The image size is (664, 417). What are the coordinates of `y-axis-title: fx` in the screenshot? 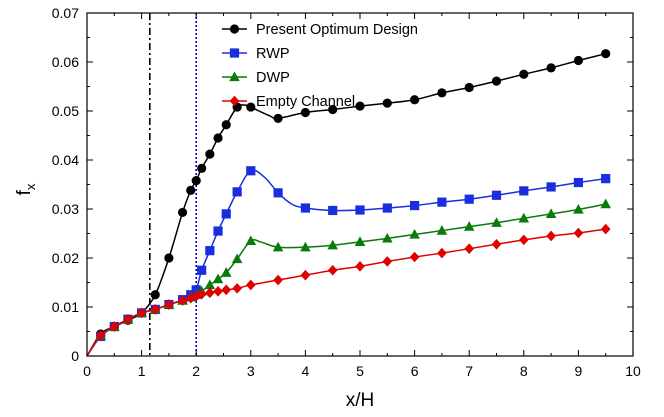 It's located at (26, 189).